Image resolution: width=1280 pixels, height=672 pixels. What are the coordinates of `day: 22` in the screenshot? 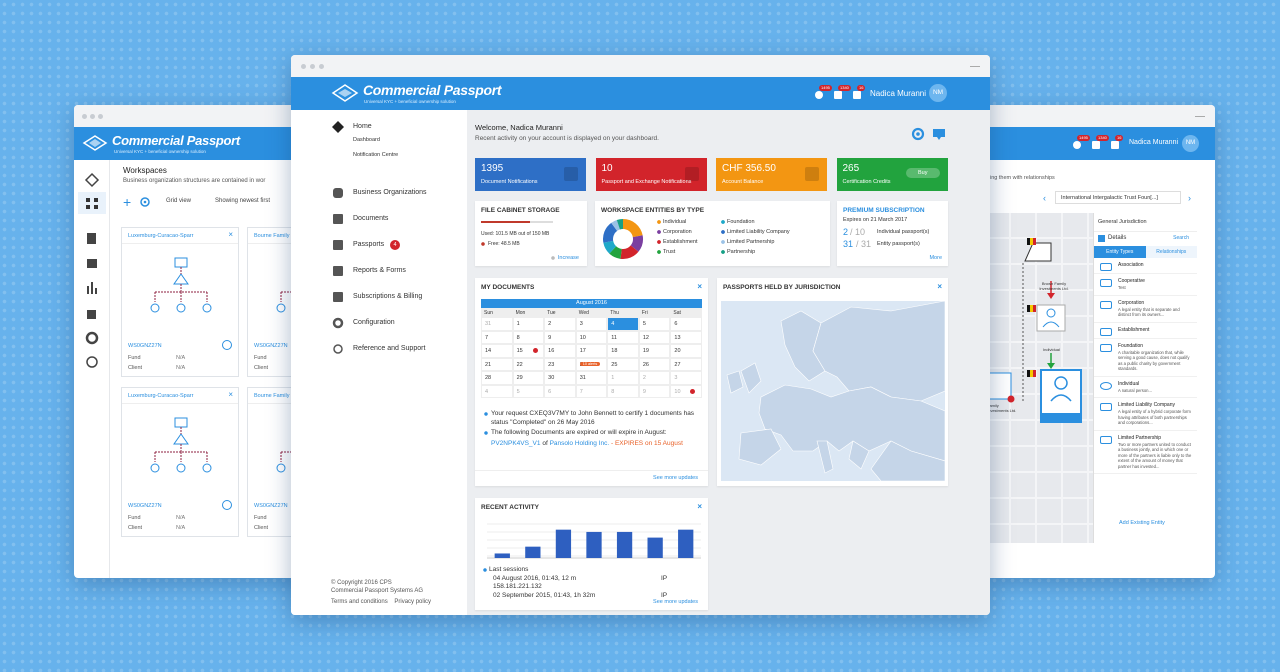 It's located at (528, 364).